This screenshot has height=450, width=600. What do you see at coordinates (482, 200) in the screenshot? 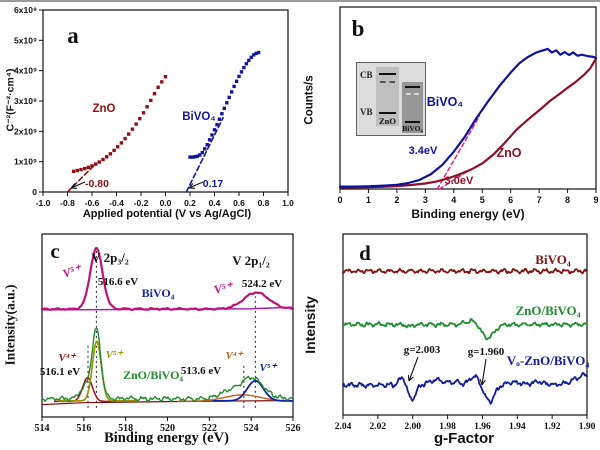
I see `x-tick-label: 5` at bounding box center [482, 200].